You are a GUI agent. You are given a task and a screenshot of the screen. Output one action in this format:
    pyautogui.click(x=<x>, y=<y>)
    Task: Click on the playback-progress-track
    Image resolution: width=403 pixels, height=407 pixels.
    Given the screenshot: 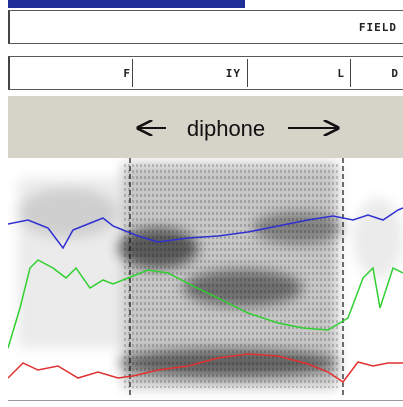 What is the action you would take?
    pyautogui.click(x=205, y=4)
    